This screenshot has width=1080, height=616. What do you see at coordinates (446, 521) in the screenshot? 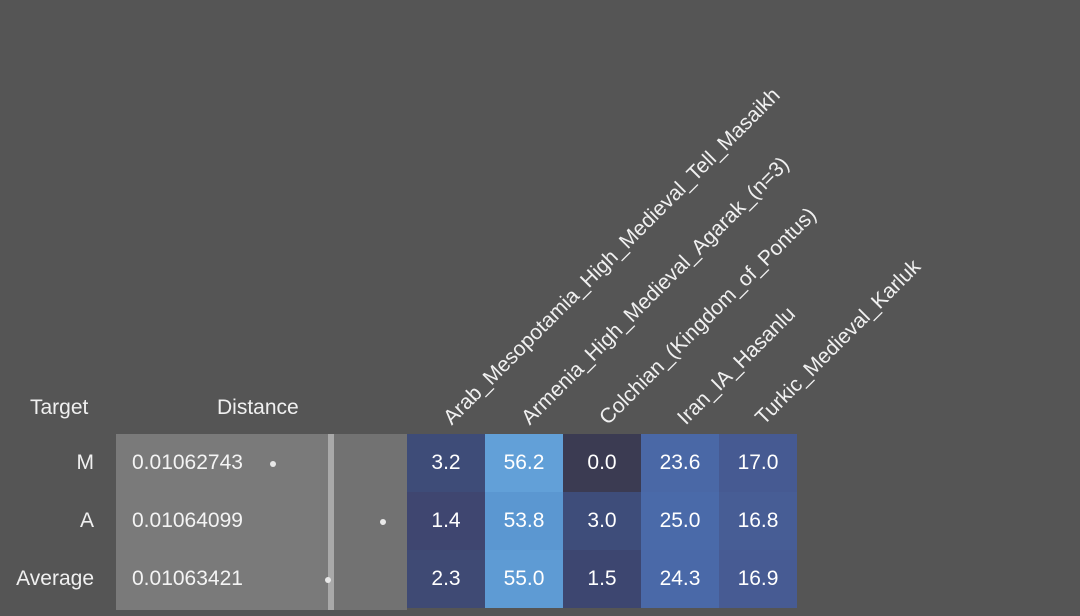
I see `grid-cell: 1.4` at bounding box center [446, 521].